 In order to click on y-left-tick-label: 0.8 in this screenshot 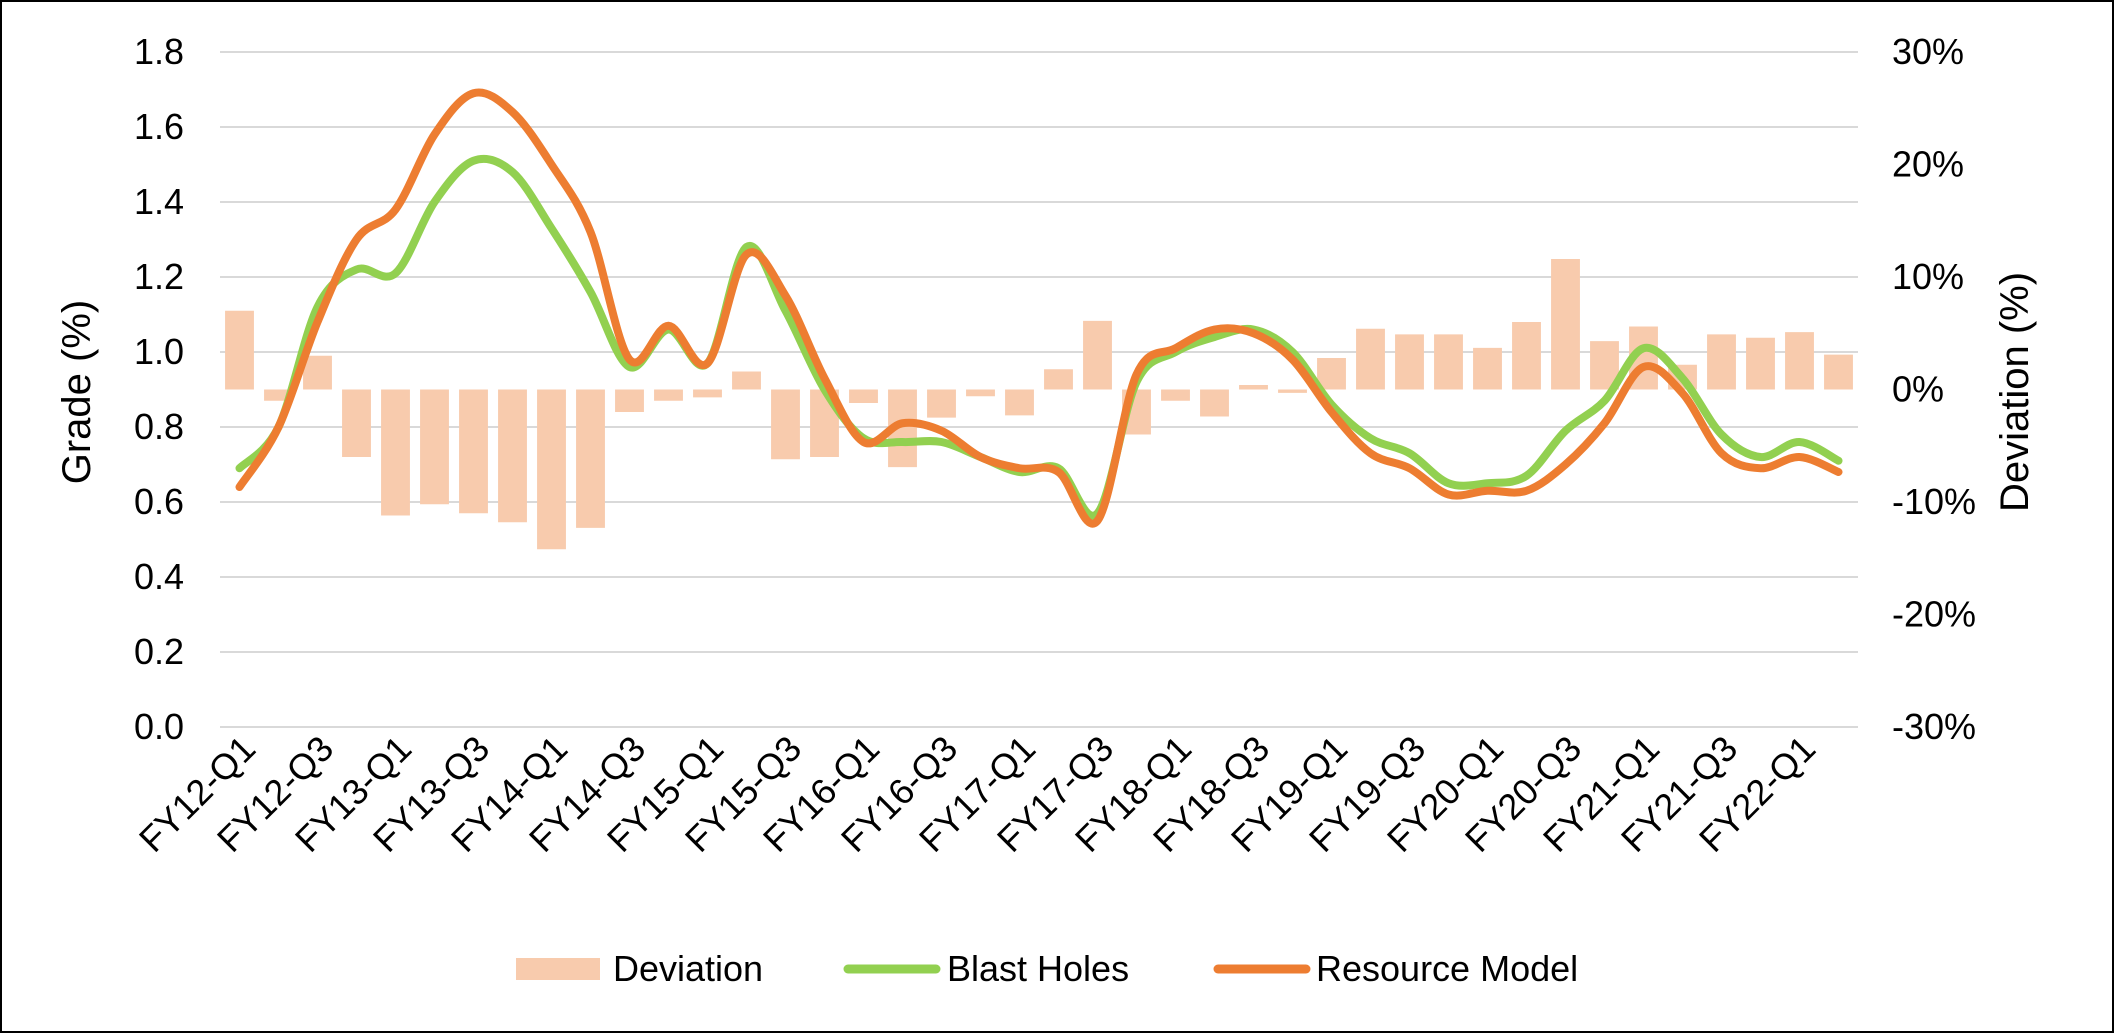, I will do `click(159, 426)`.